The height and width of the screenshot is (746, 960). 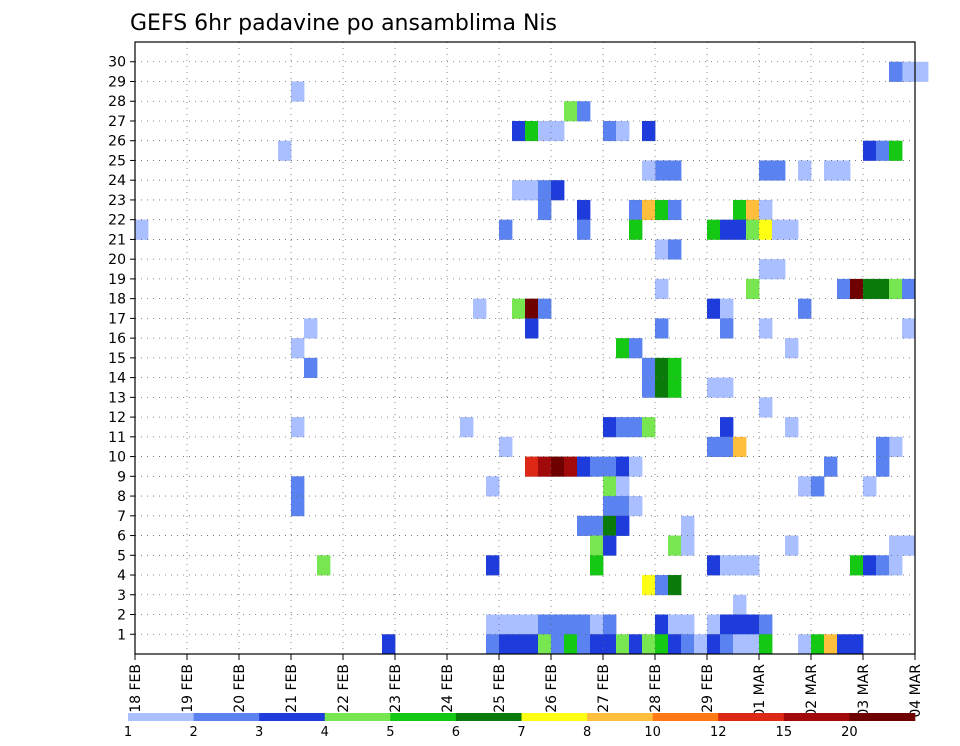 What do you see at coordinates (708, 688) in the screenshot?
I see `x-tick-label: 29 FEB` at bounding box center [708, 688].